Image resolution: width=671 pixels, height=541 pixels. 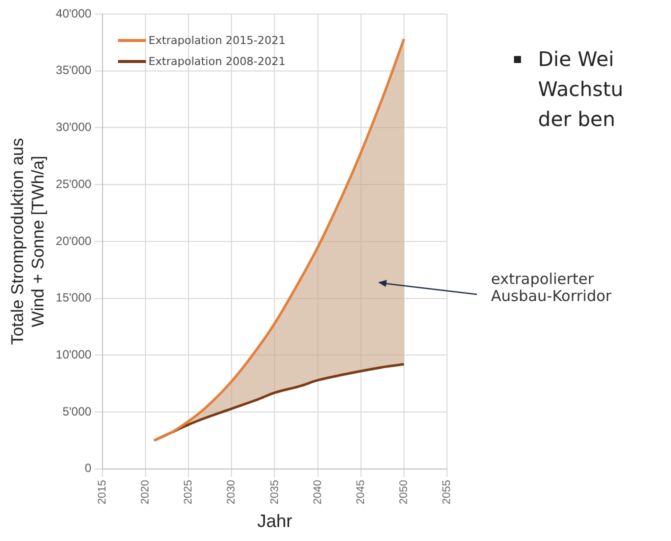 What do you see at coordinates (404, 492) in the screenshot?
I see `x-tick-label: 2050` at bounding box center [404, 492].